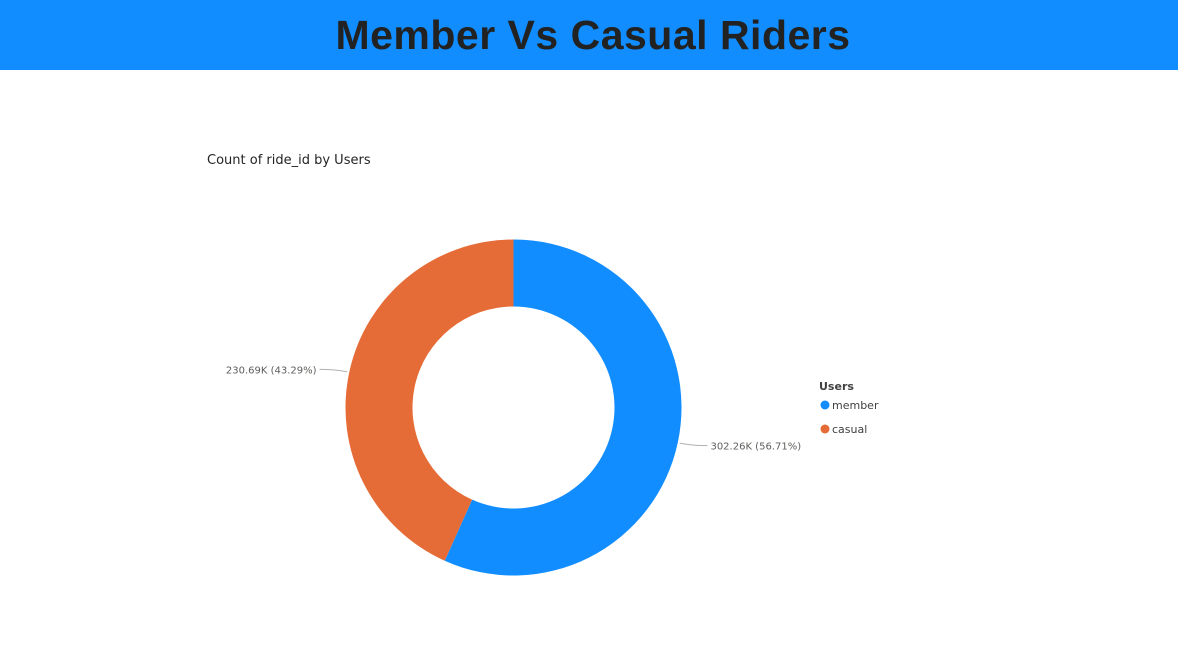  I want to click on legend: Users member casual, so click(849, 408).